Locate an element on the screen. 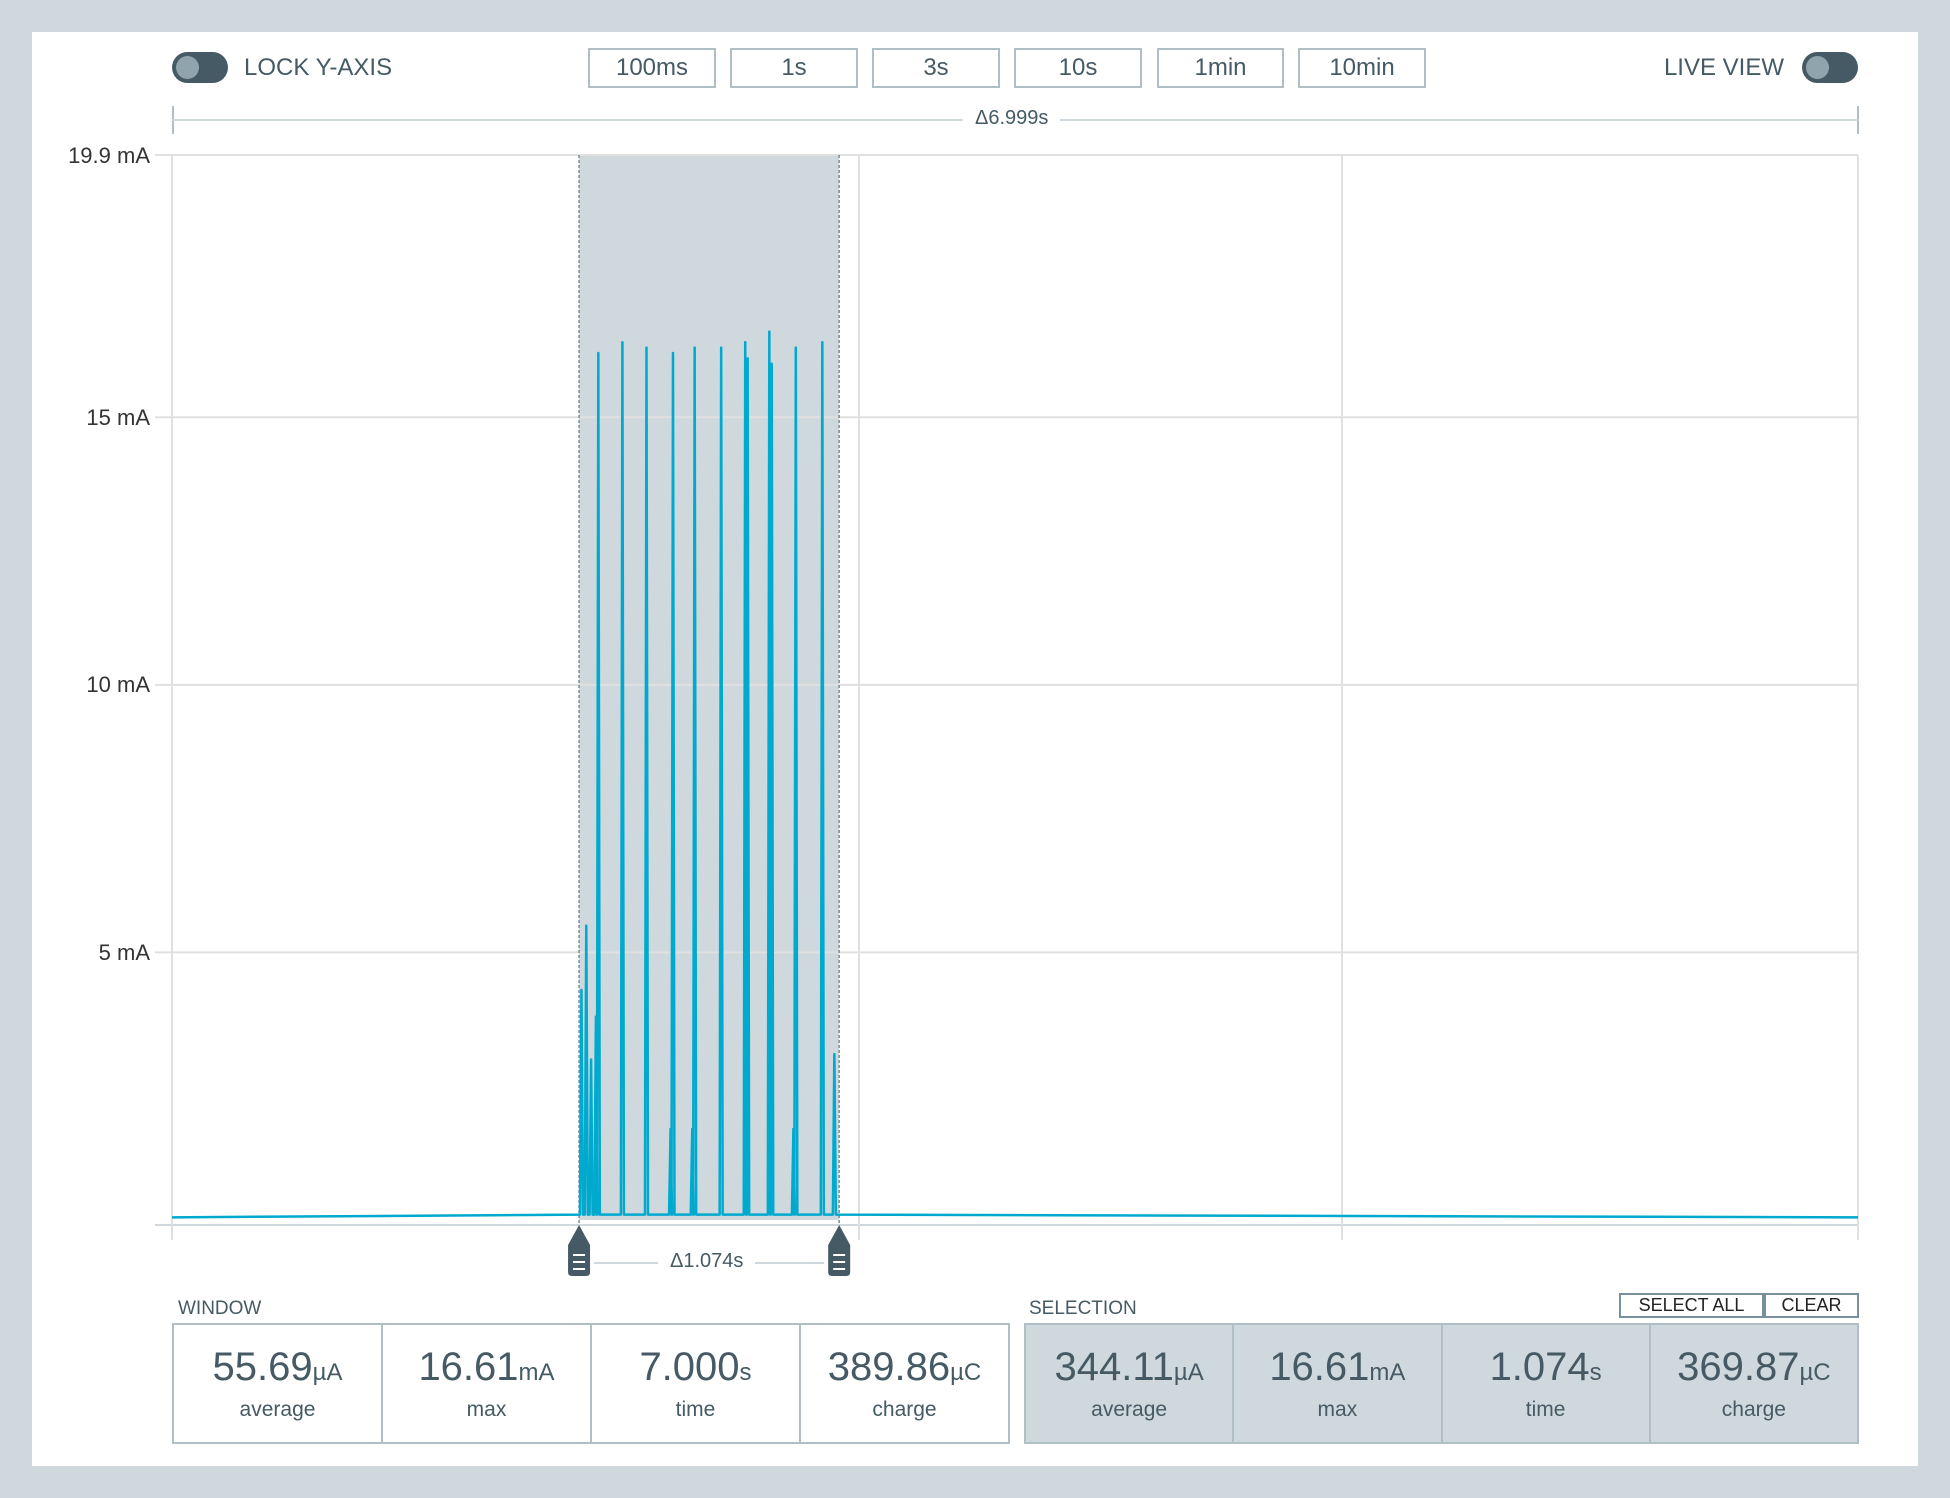 The image size is (1950, 1498). ruler-right-tick is located at coordinates (1858, 120).